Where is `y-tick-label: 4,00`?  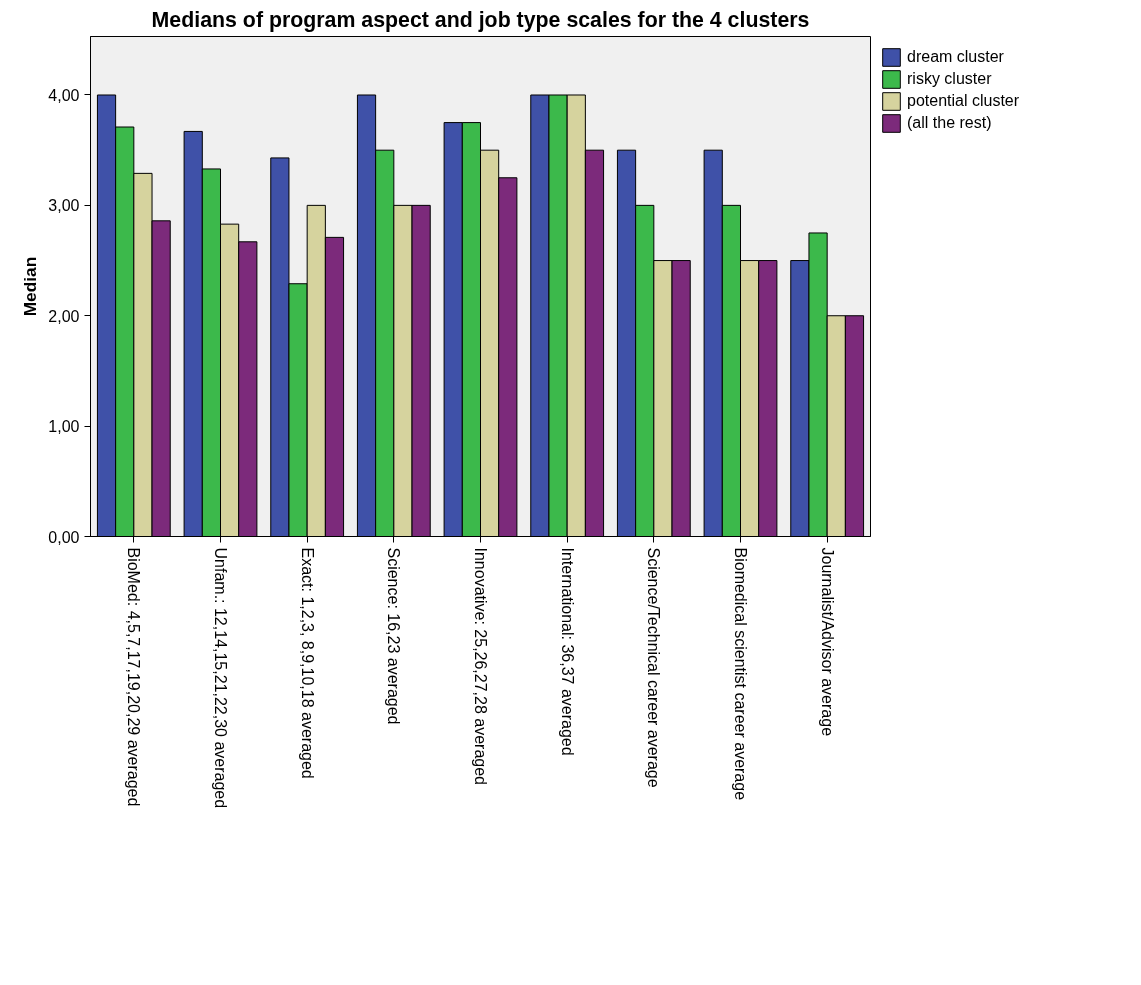
y-tick-label: 4,00 is located at coordinates (64, 95).